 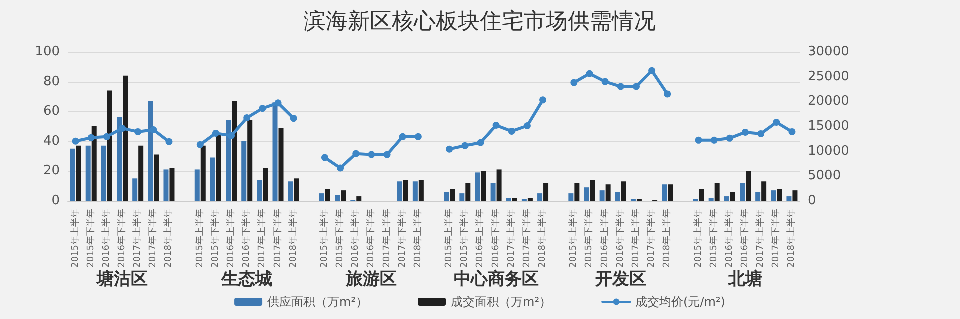 I want to click on y2-tick-label: 15000, so click(x=829, y=126).